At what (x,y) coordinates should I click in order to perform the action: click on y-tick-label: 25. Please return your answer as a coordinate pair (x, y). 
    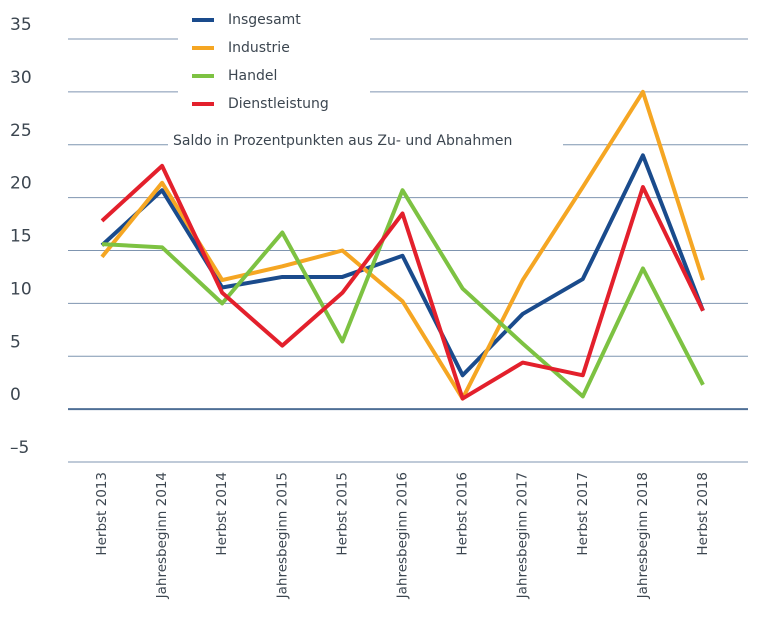
    Looking at the image, I should click on (21, 131).